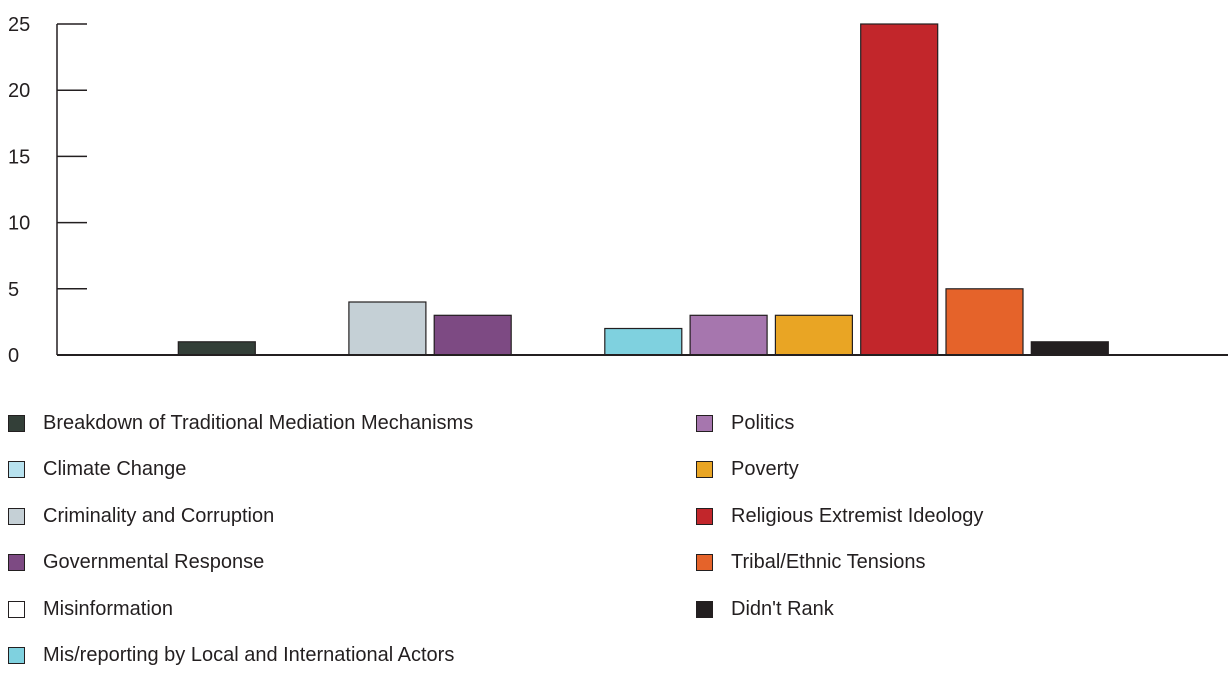 This screenshot has height=679, width=1228. Describe the element at coordinates (839, 423) in the screenshot. I see `legend-item: Politics` at that location.